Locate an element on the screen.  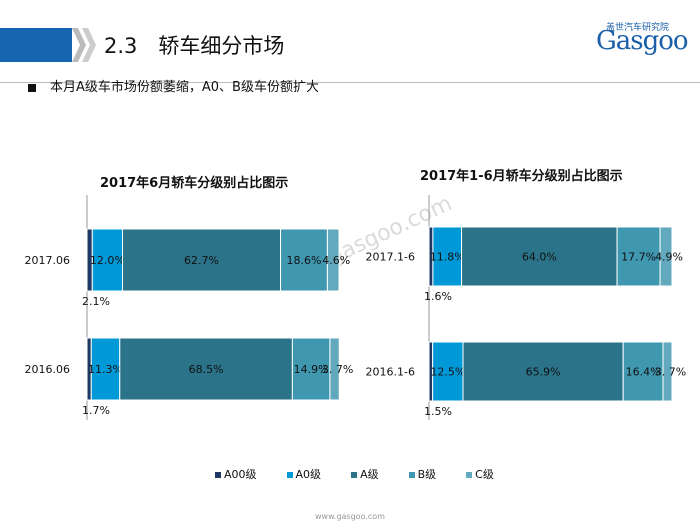
data-label: 68.5% is located at coordinates (206, 369).